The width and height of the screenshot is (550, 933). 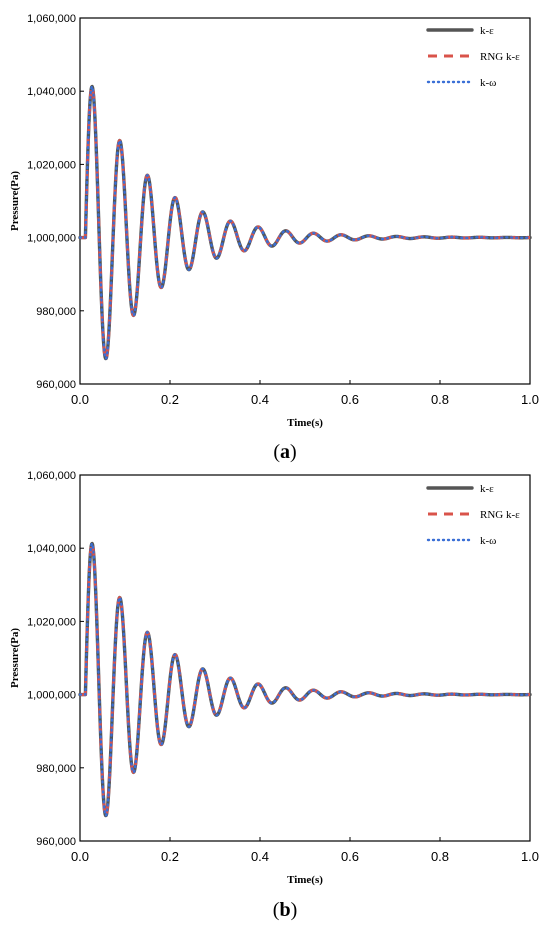 I want to click on panel-caption-letter: a, so click(x=285, y=452).